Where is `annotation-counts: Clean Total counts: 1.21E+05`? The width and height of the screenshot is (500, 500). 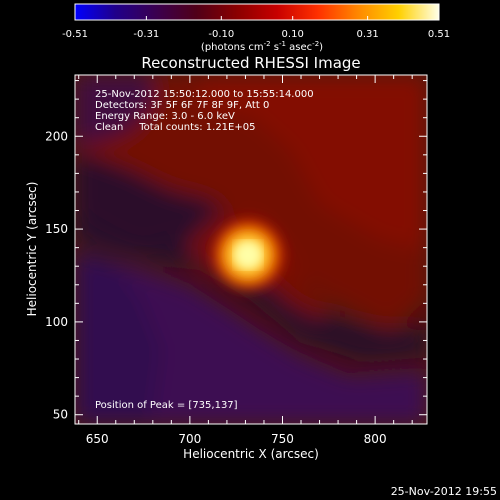 annotation-counts: Clean Total counts: 1.21E+05 is located at coordinates (175, 127).